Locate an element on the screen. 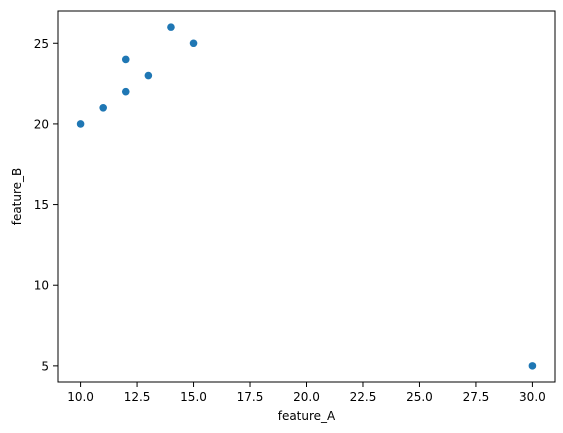 The width and height of the screenshot is (563, 433). x-tick-label: 20.0 is located at coordinates (306, 397).